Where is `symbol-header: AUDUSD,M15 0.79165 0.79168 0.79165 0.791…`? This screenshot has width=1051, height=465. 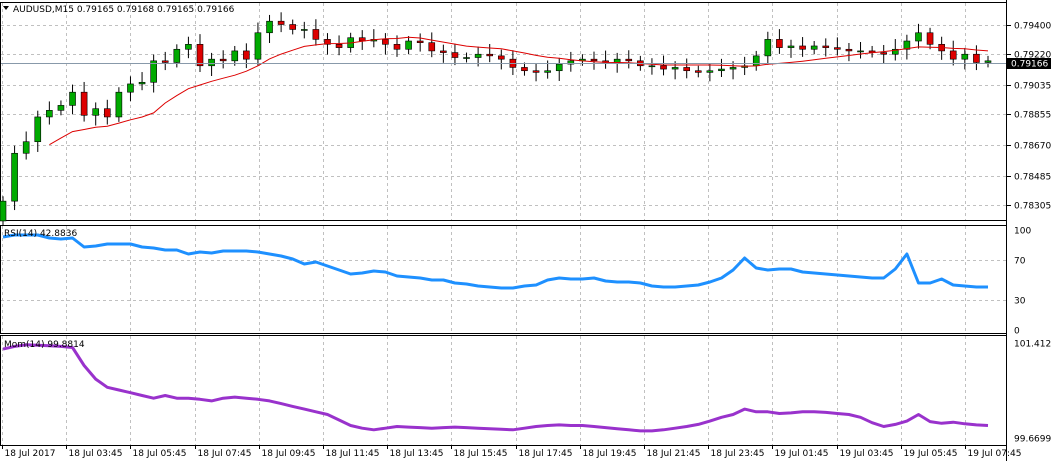
symbol-header: AUDUSD,M15 0.79165 0.79168 0.79165 0.791… is located at coordinates (119, 10).